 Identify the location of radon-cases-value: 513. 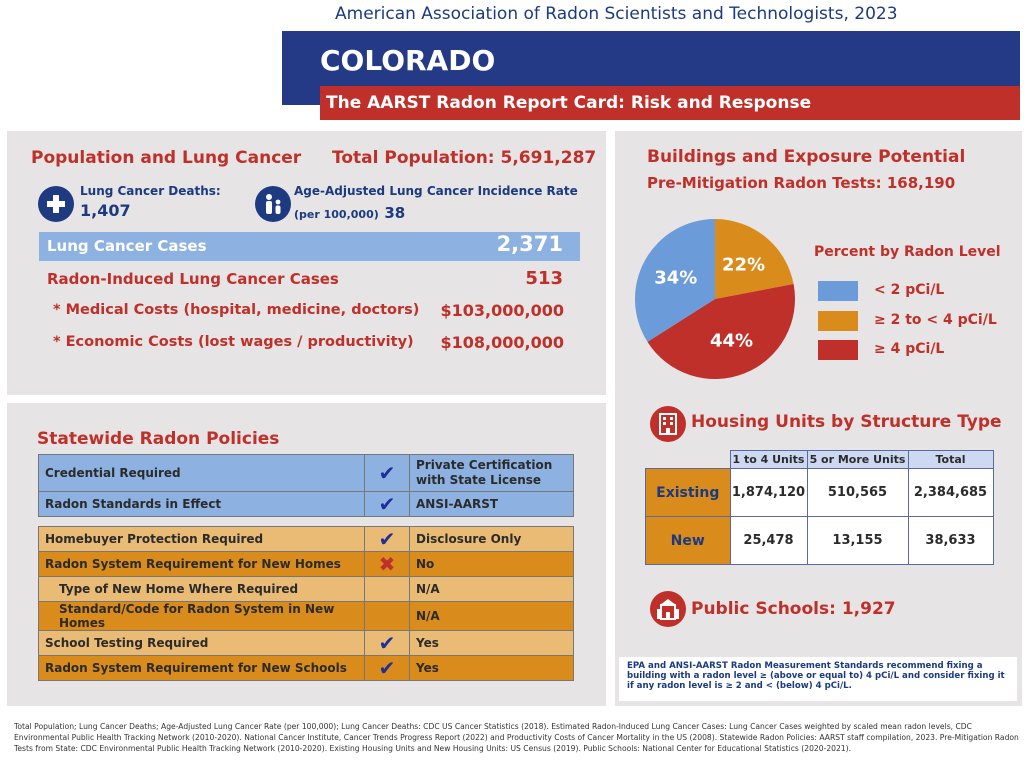
(544, 278).